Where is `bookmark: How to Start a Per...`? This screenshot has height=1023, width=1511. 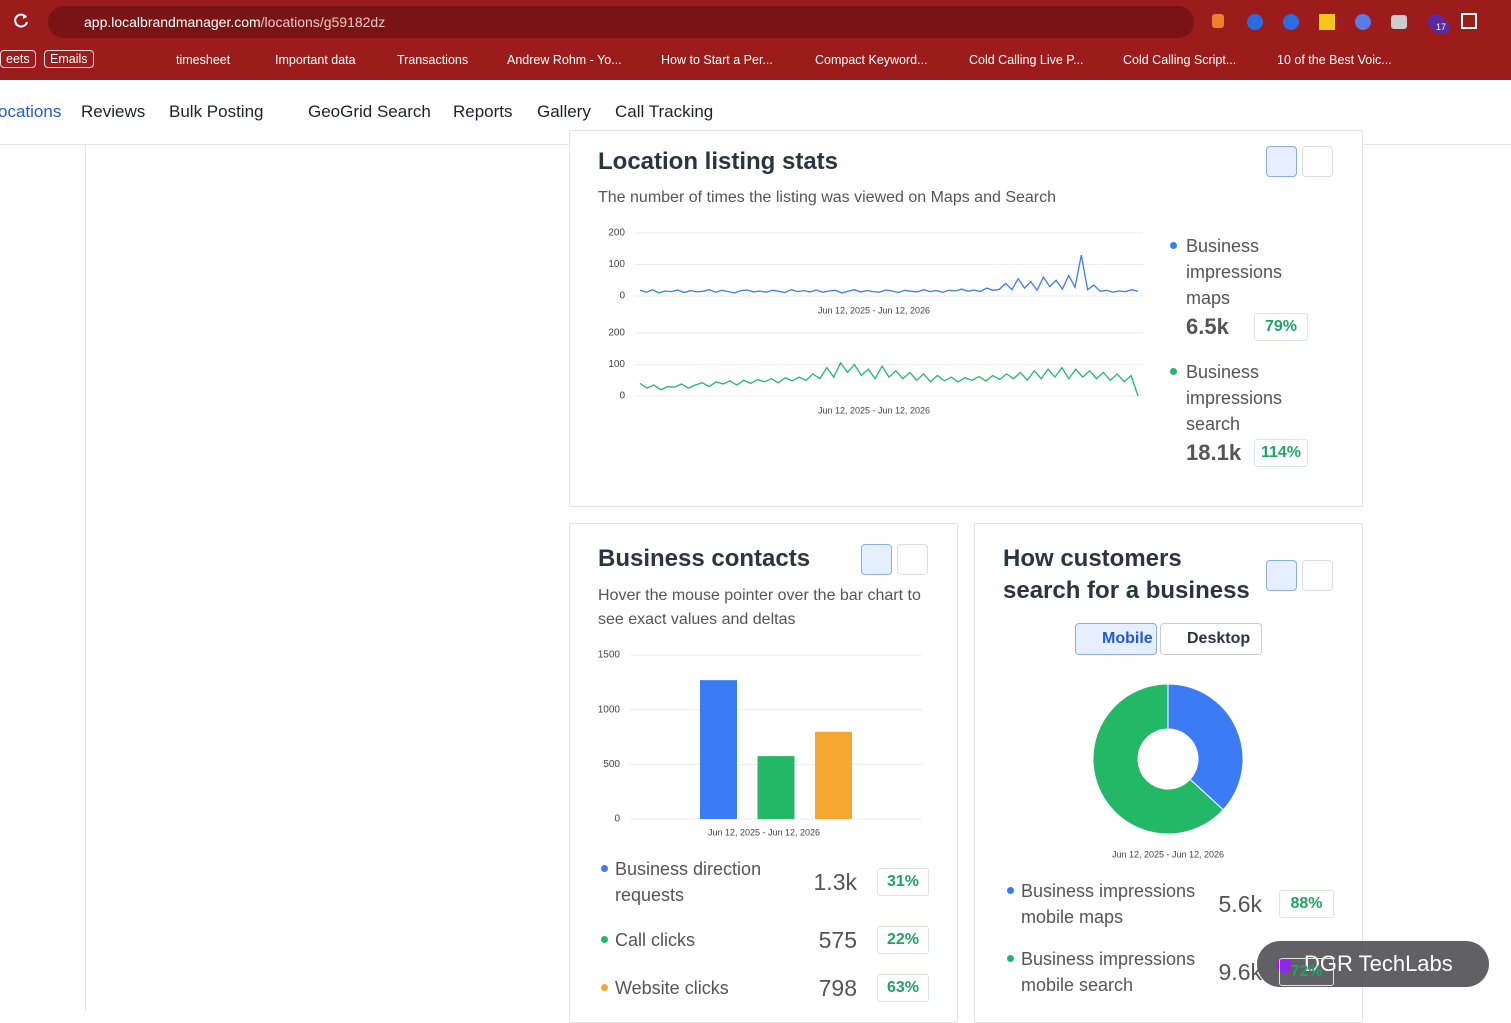
bookmark: How to Start a Per... is located at coordinates (717, 60).